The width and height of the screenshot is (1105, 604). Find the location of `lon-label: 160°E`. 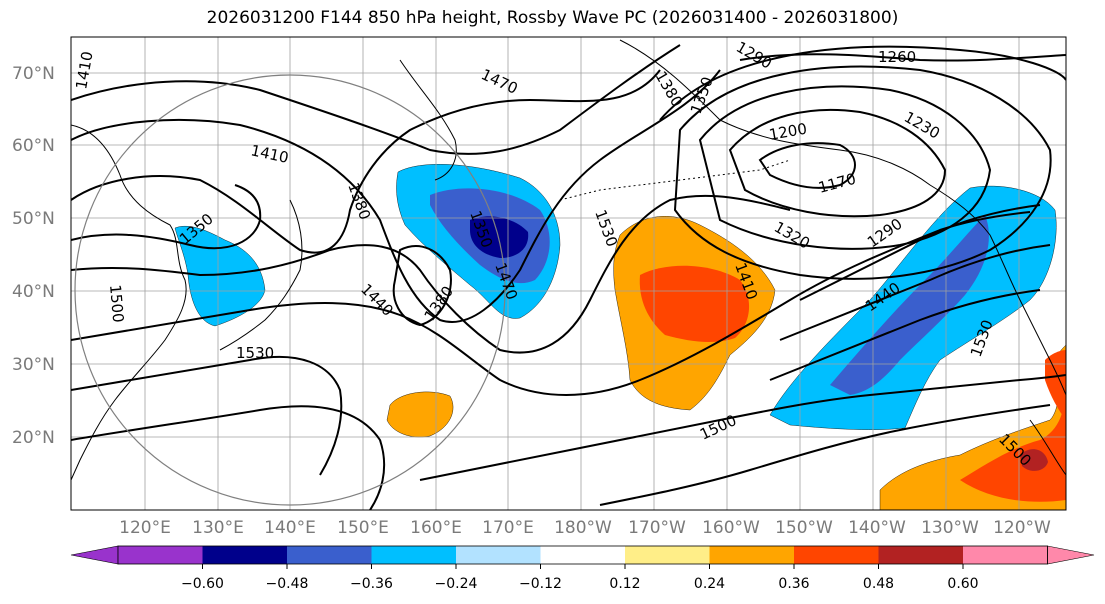

lon-label: 160°E is located at coordinates (436, 528).